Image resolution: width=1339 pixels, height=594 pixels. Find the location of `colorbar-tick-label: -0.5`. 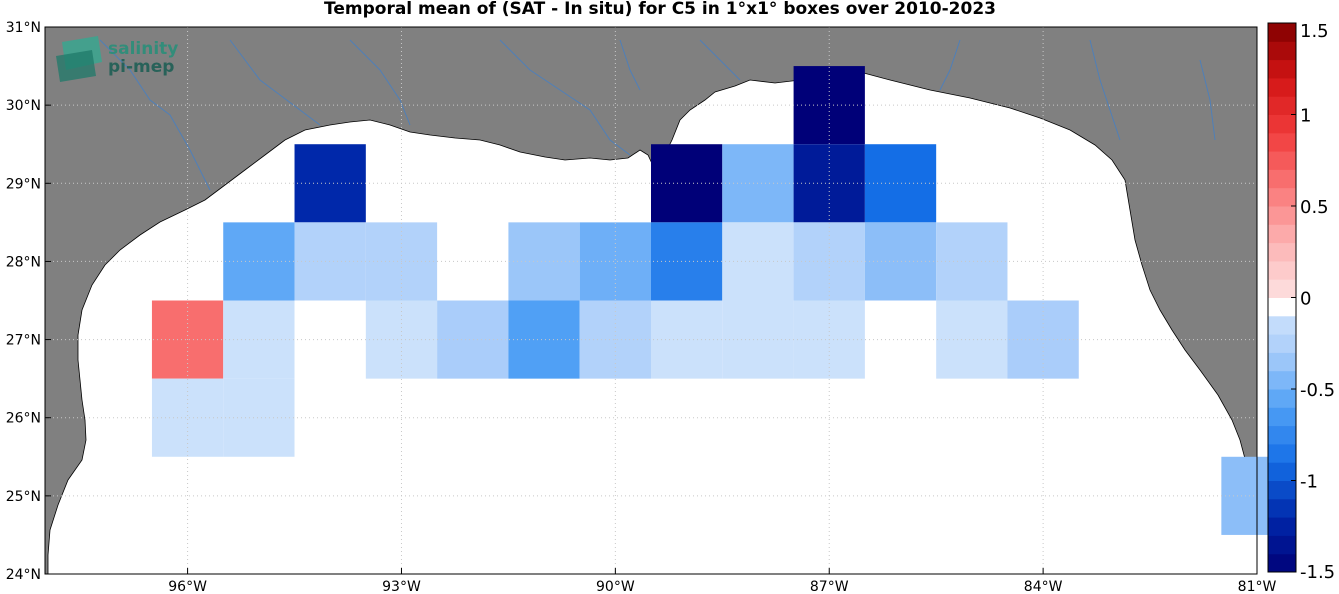

colorbar-tick-label: -0.5 is located at coordinates (1317, 390).